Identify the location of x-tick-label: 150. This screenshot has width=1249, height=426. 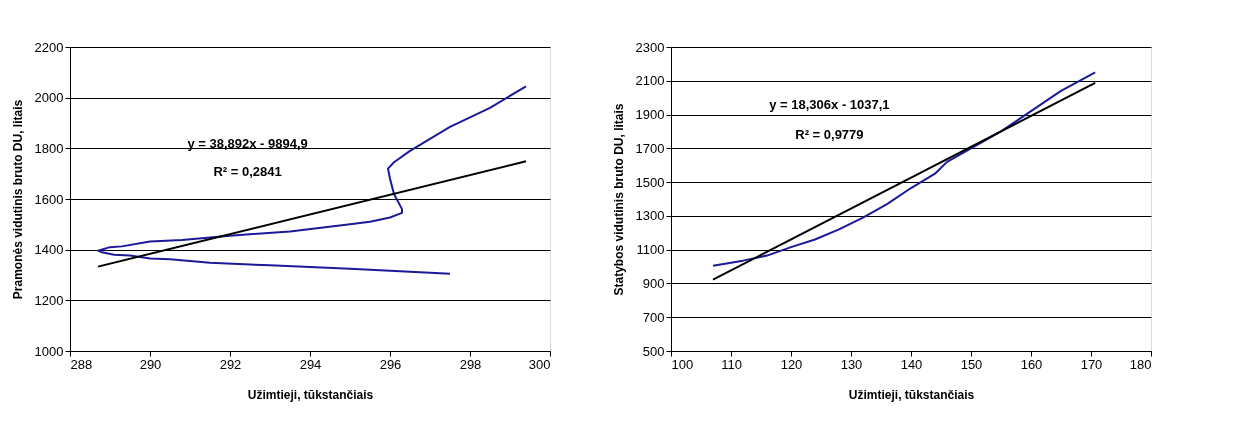
(971, 364).